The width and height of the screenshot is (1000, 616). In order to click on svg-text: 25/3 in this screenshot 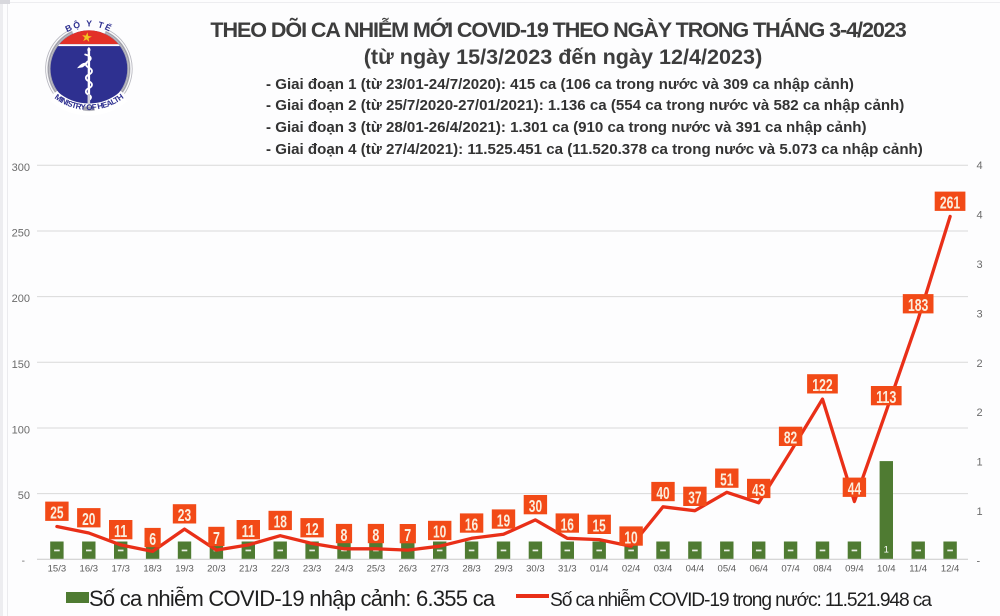, I will do `click(376, 569)`.